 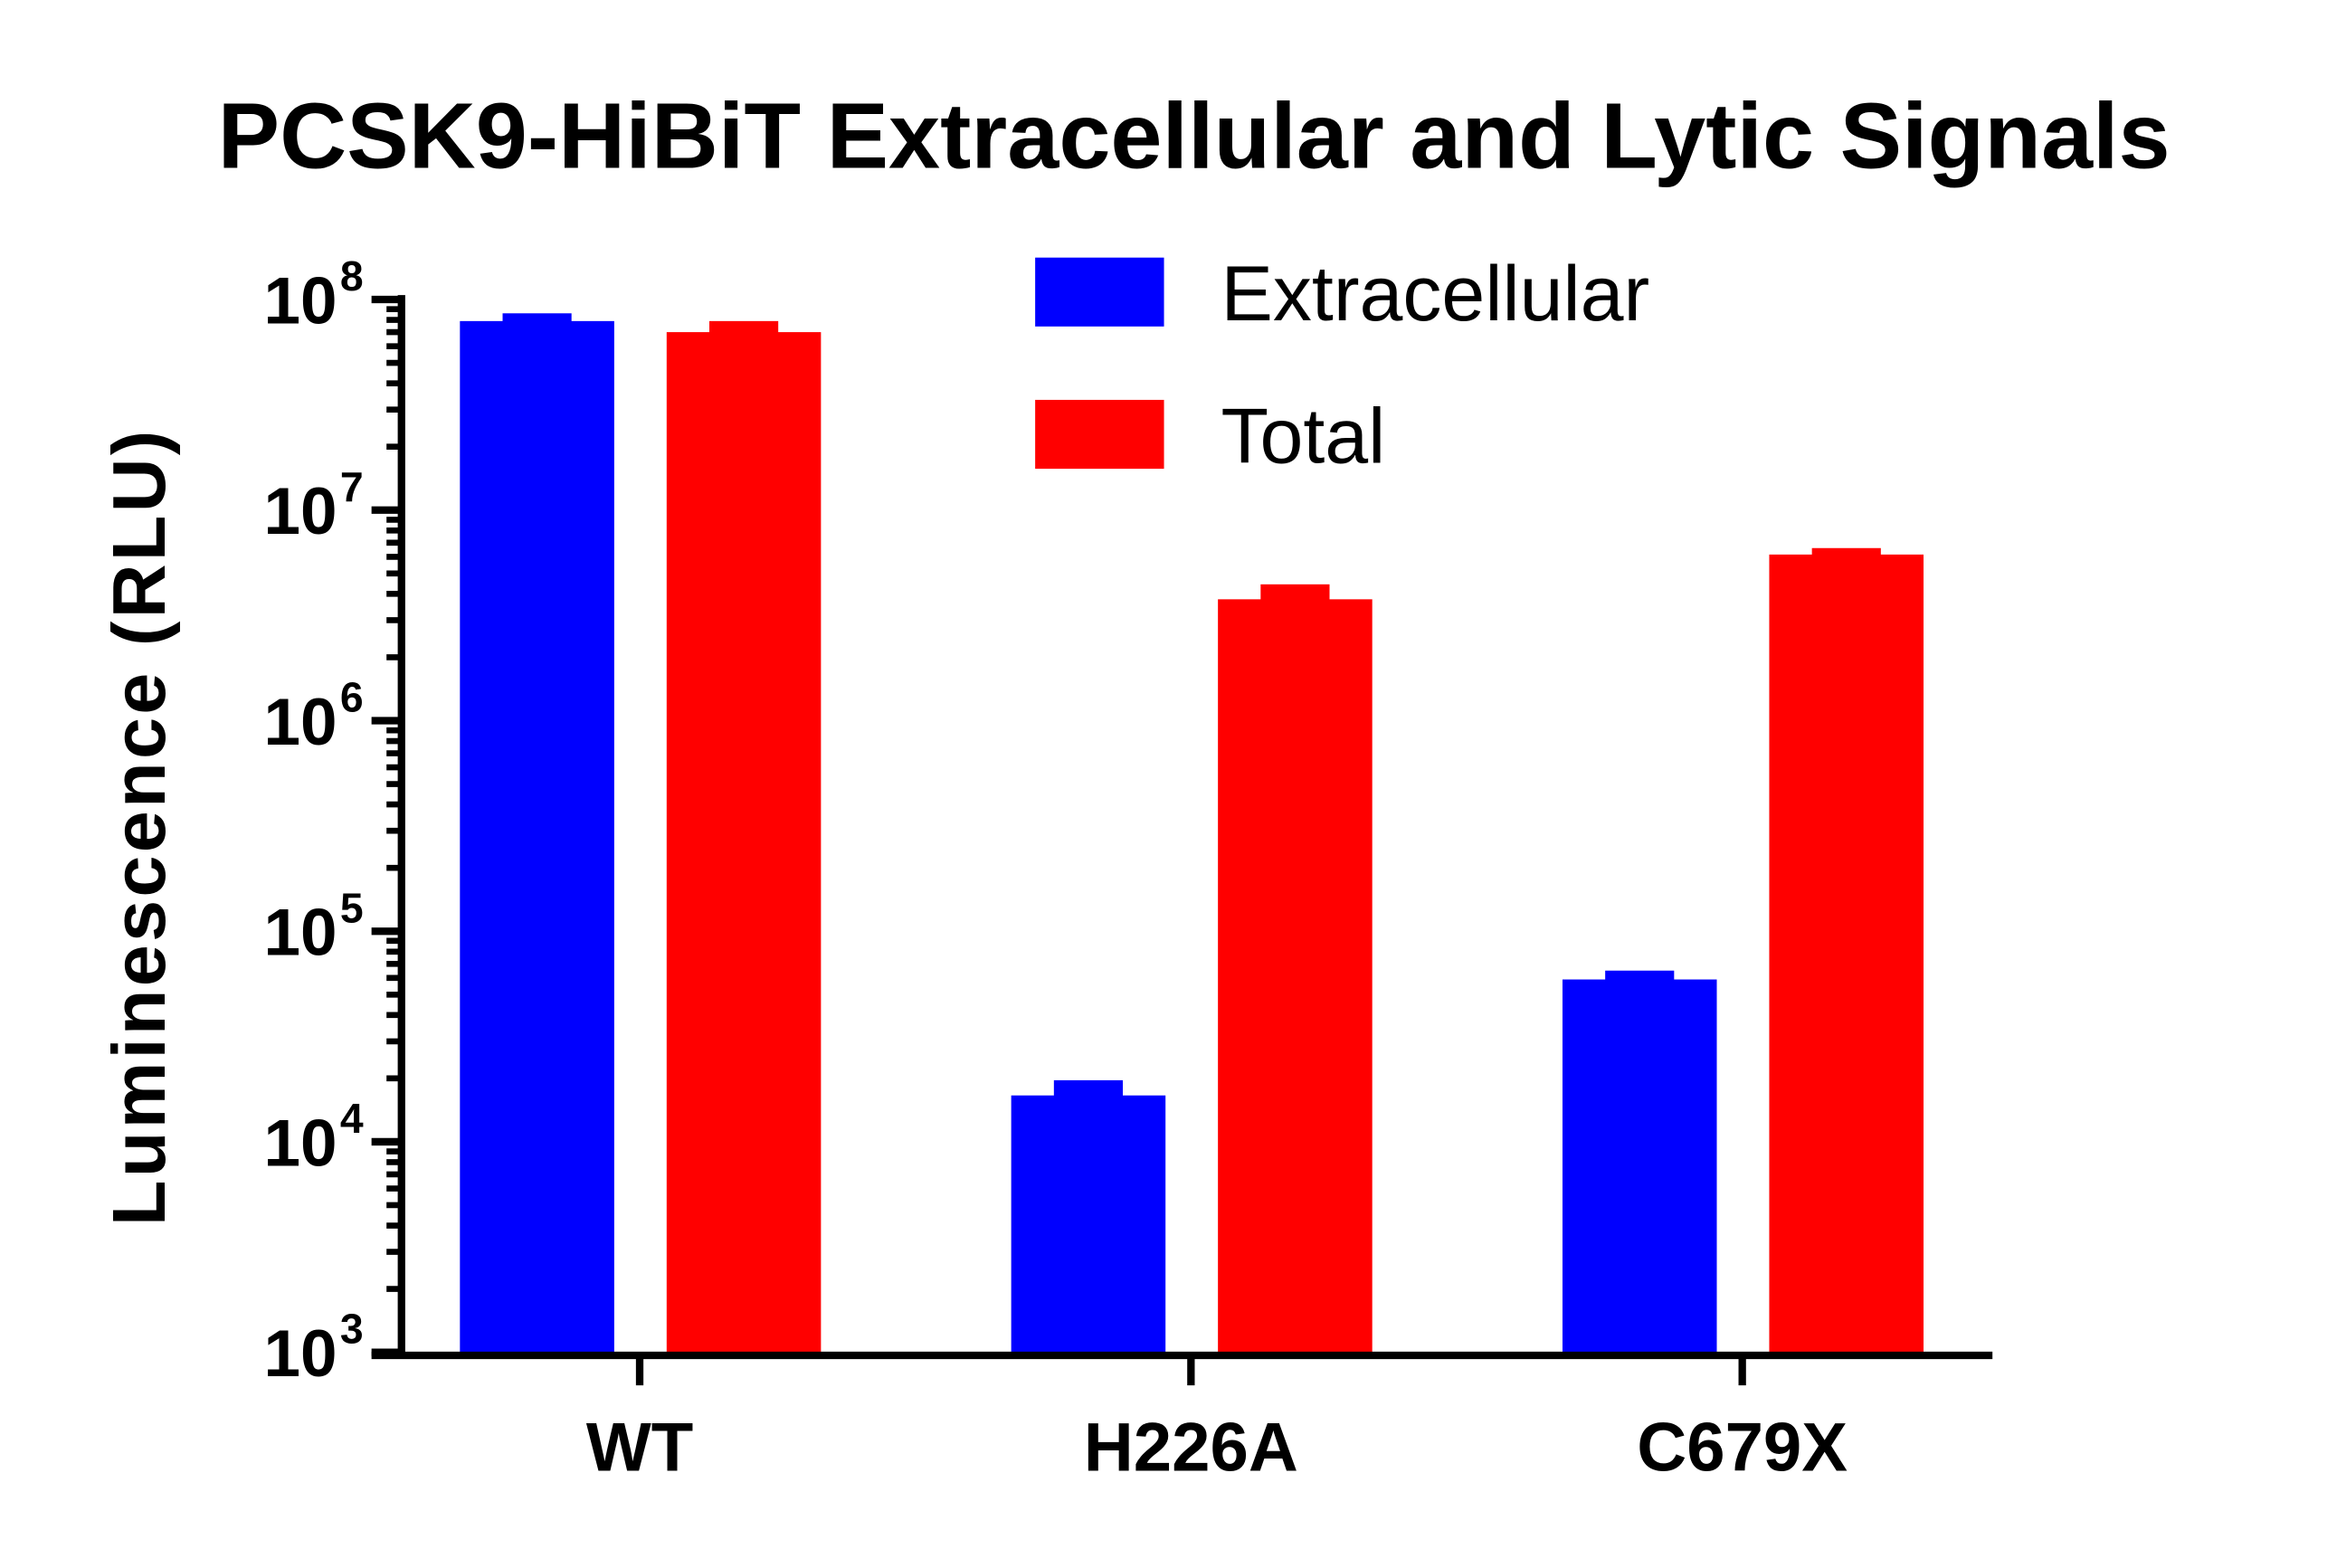 I want to click on error-bar-total-wt, so click(x=744, y=327).